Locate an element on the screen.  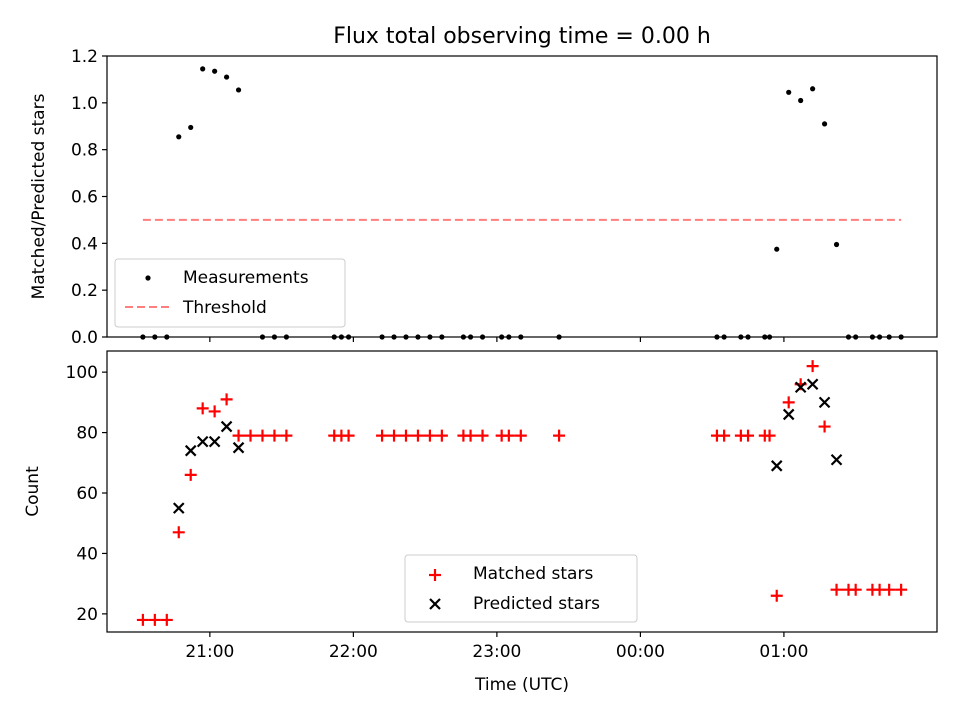
panel-count-ylabel: Count is located at coordinates (33, 491).